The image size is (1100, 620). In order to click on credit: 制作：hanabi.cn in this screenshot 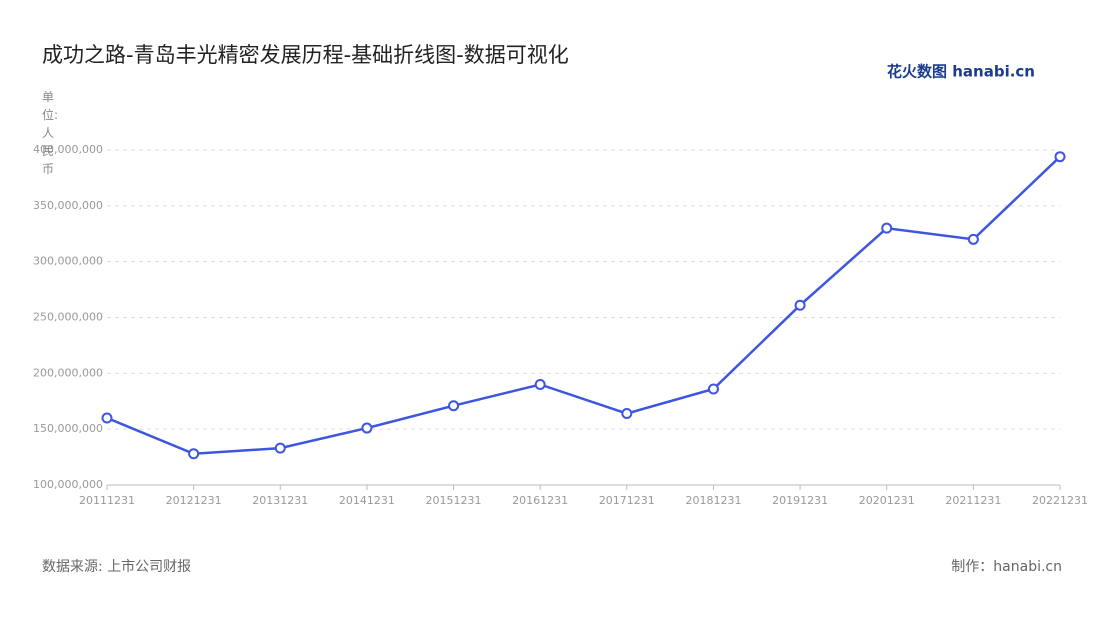, I will do `click(1006, 567)`.